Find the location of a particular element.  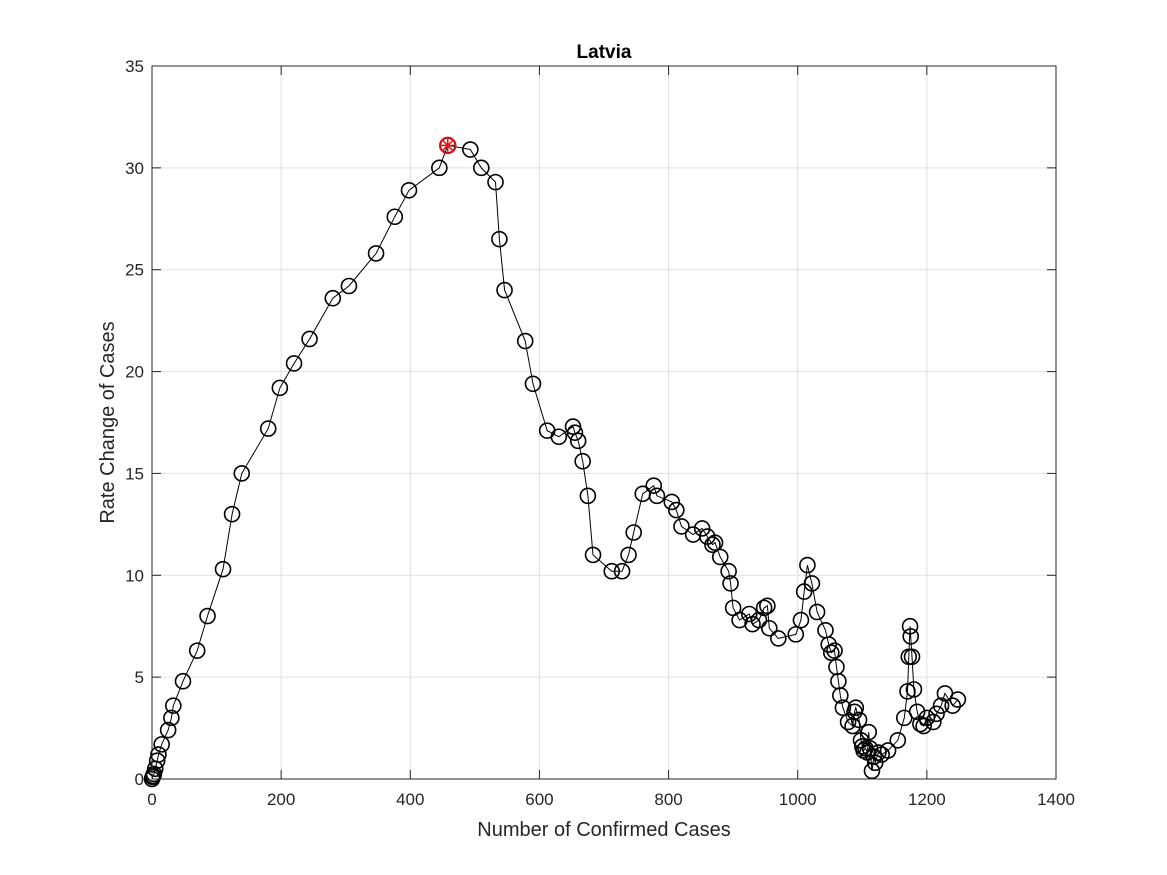

y-tick-label: 0 is located at coordinates (139, 779).